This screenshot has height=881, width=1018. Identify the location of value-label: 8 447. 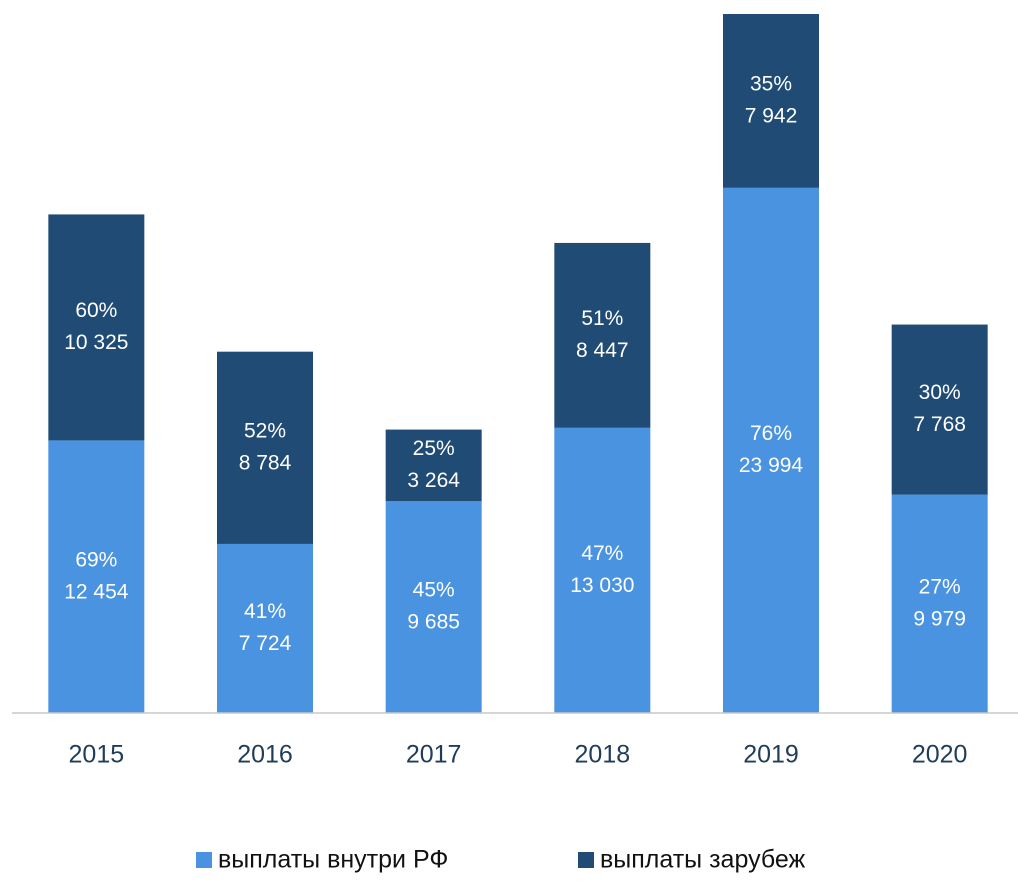
(602, 350).